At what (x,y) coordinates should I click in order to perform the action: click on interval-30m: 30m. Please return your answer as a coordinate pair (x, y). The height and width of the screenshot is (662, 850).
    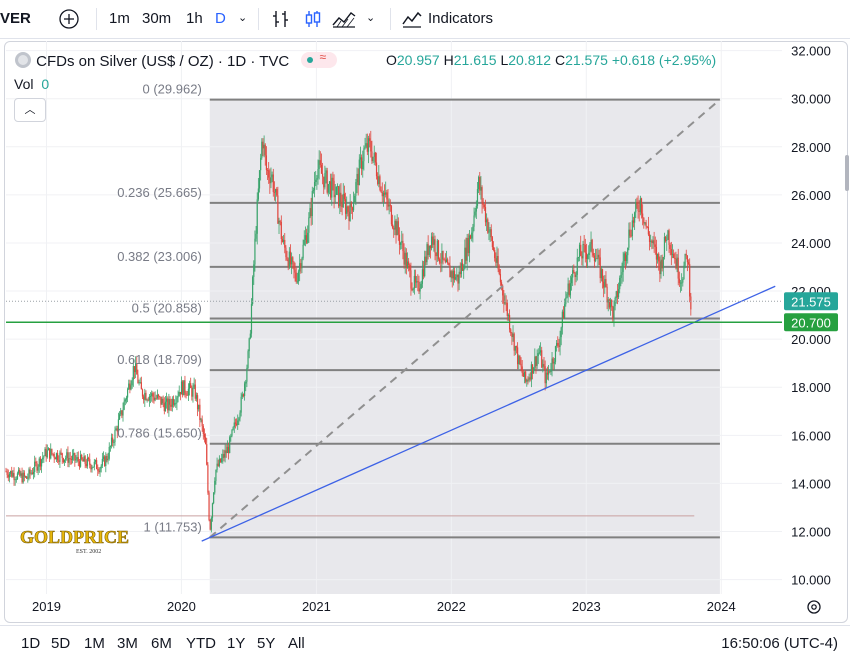
    Looking at the image, I should click on (157, 18).